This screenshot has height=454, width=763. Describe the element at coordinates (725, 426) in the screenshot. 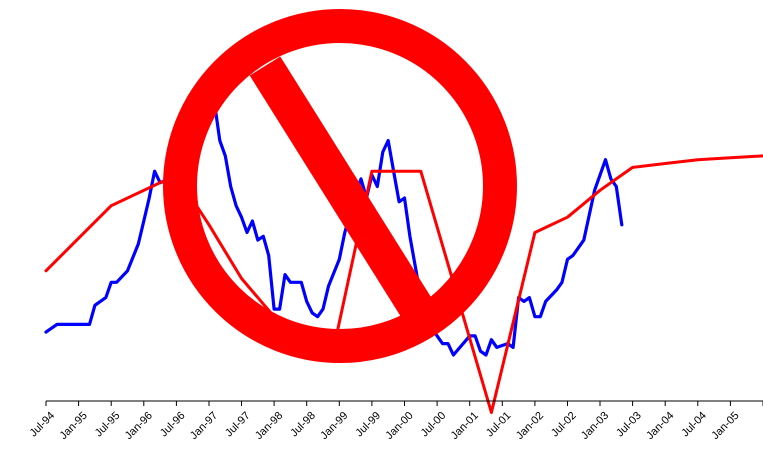

I see `x-tick-label: Jan-05` at that location.